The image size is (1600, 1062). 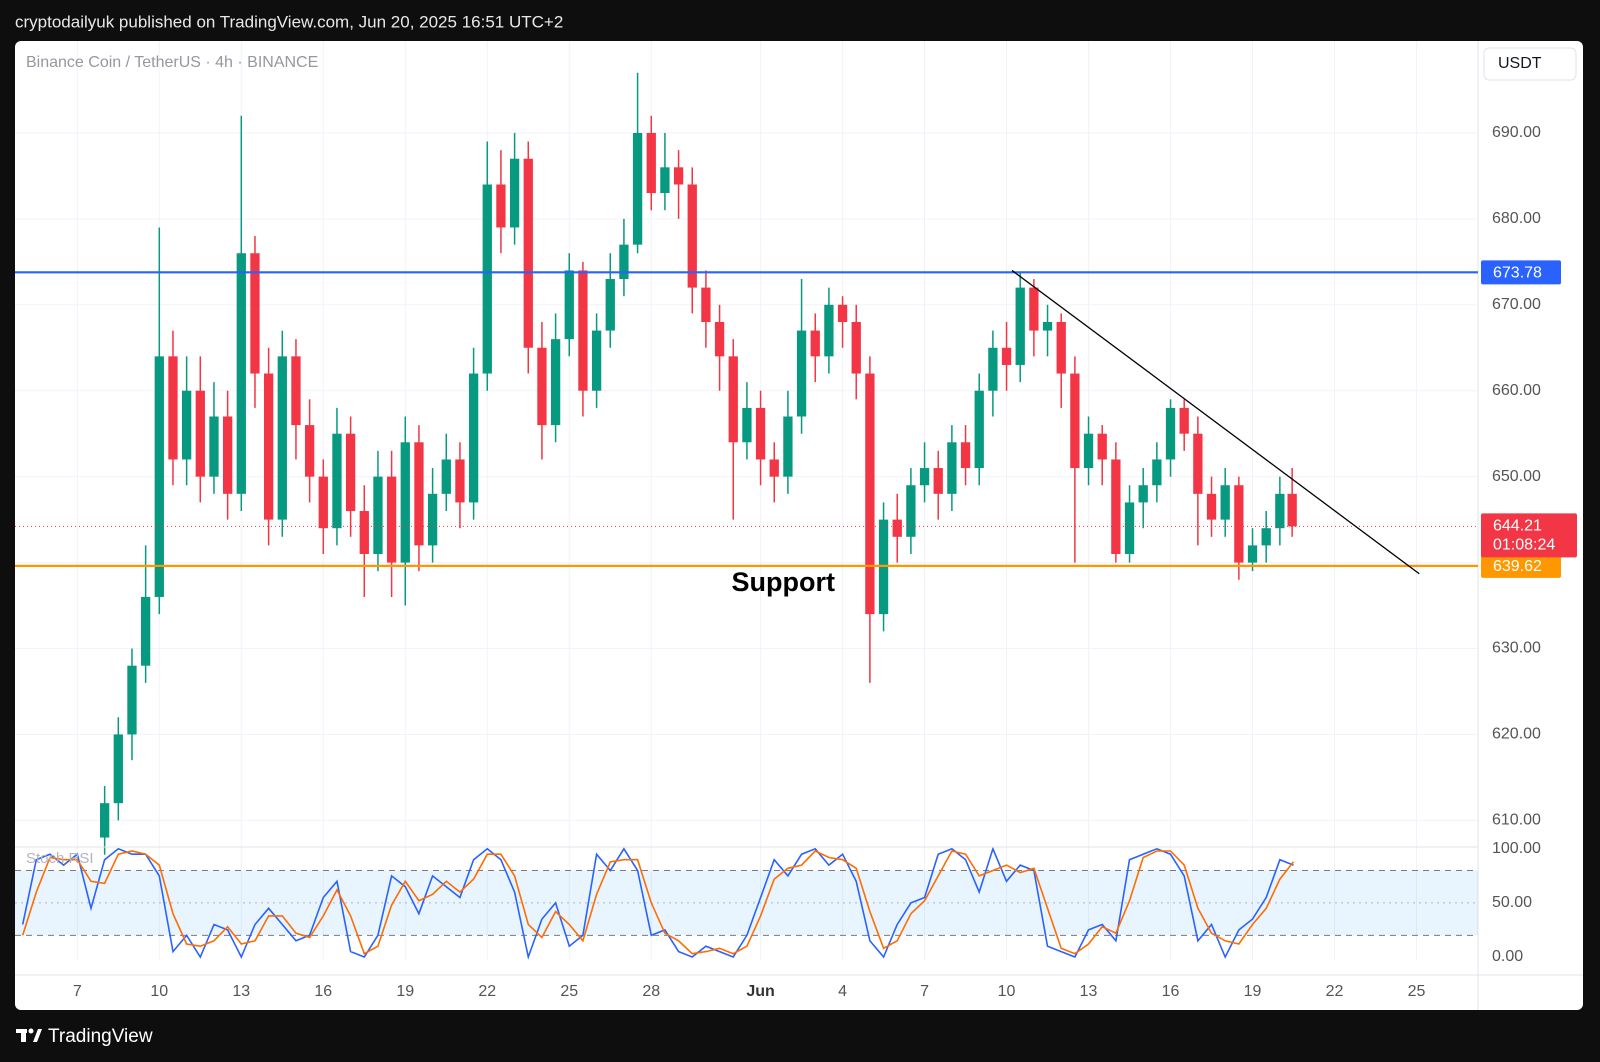 I want to click on x-tick-label: 25, so click(x=569, y=991).